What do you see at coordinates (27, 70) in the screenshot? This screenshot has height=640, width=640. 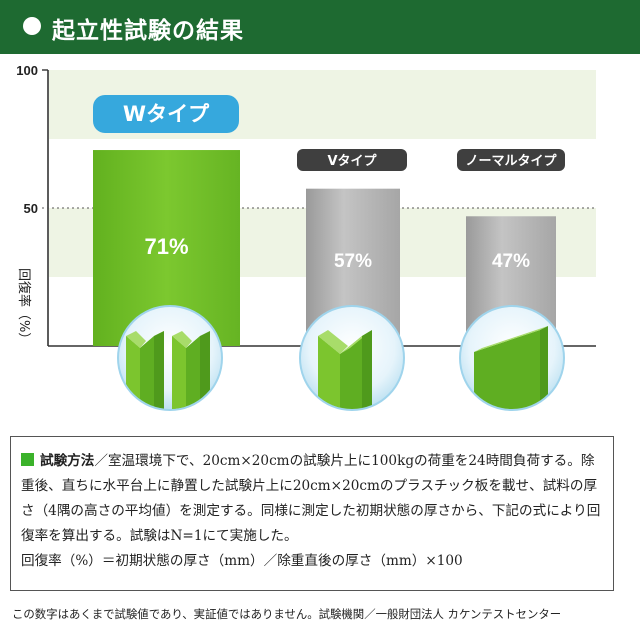 I see `tick-label-100: 100` at bounding box center [27, 70].